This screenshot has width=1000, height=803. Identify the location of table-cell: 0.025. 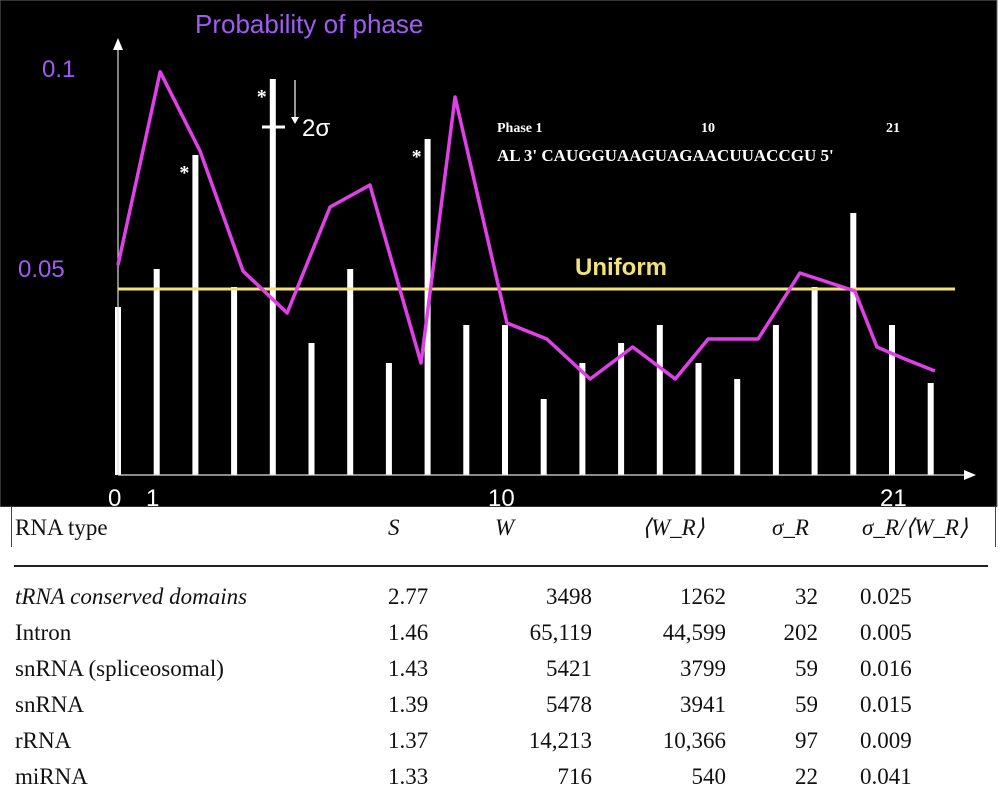
(886, 596).